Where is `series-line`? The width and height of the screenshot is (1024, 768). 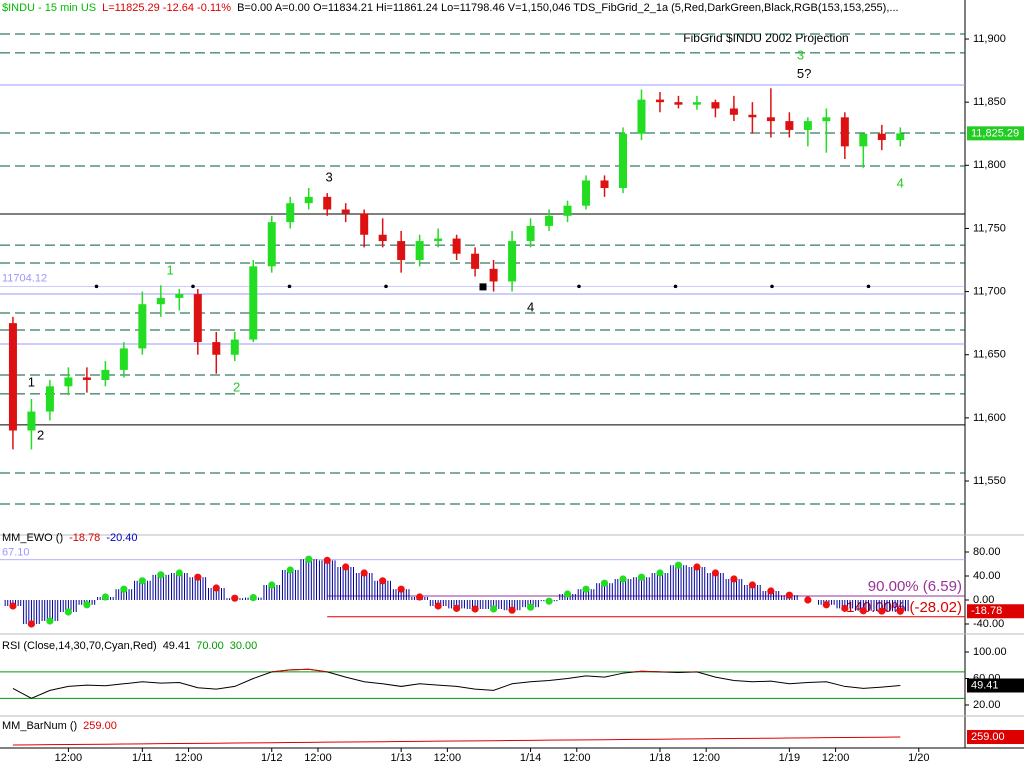 series-line is located at coordinates (456, 683).